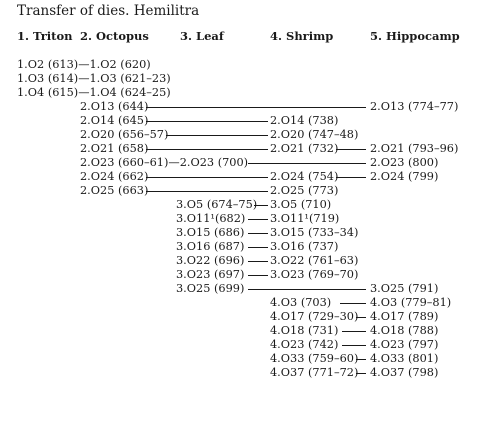 The height and width of the screenshot is (431, 500). Describe the element at coordinates (304, 330) in the screenshot. I see `die-entry-shrimp: 4.O18 (731)` at that location.